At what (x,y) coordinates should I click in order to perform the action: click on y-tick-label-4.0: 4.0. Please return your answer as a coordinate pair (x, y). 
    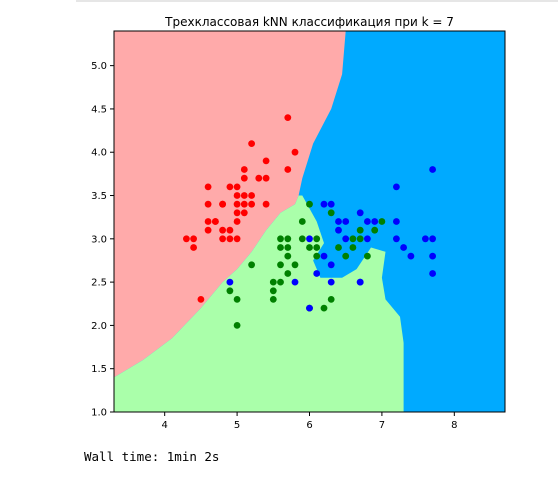
    Looking at the image, I should click on (99, 153).